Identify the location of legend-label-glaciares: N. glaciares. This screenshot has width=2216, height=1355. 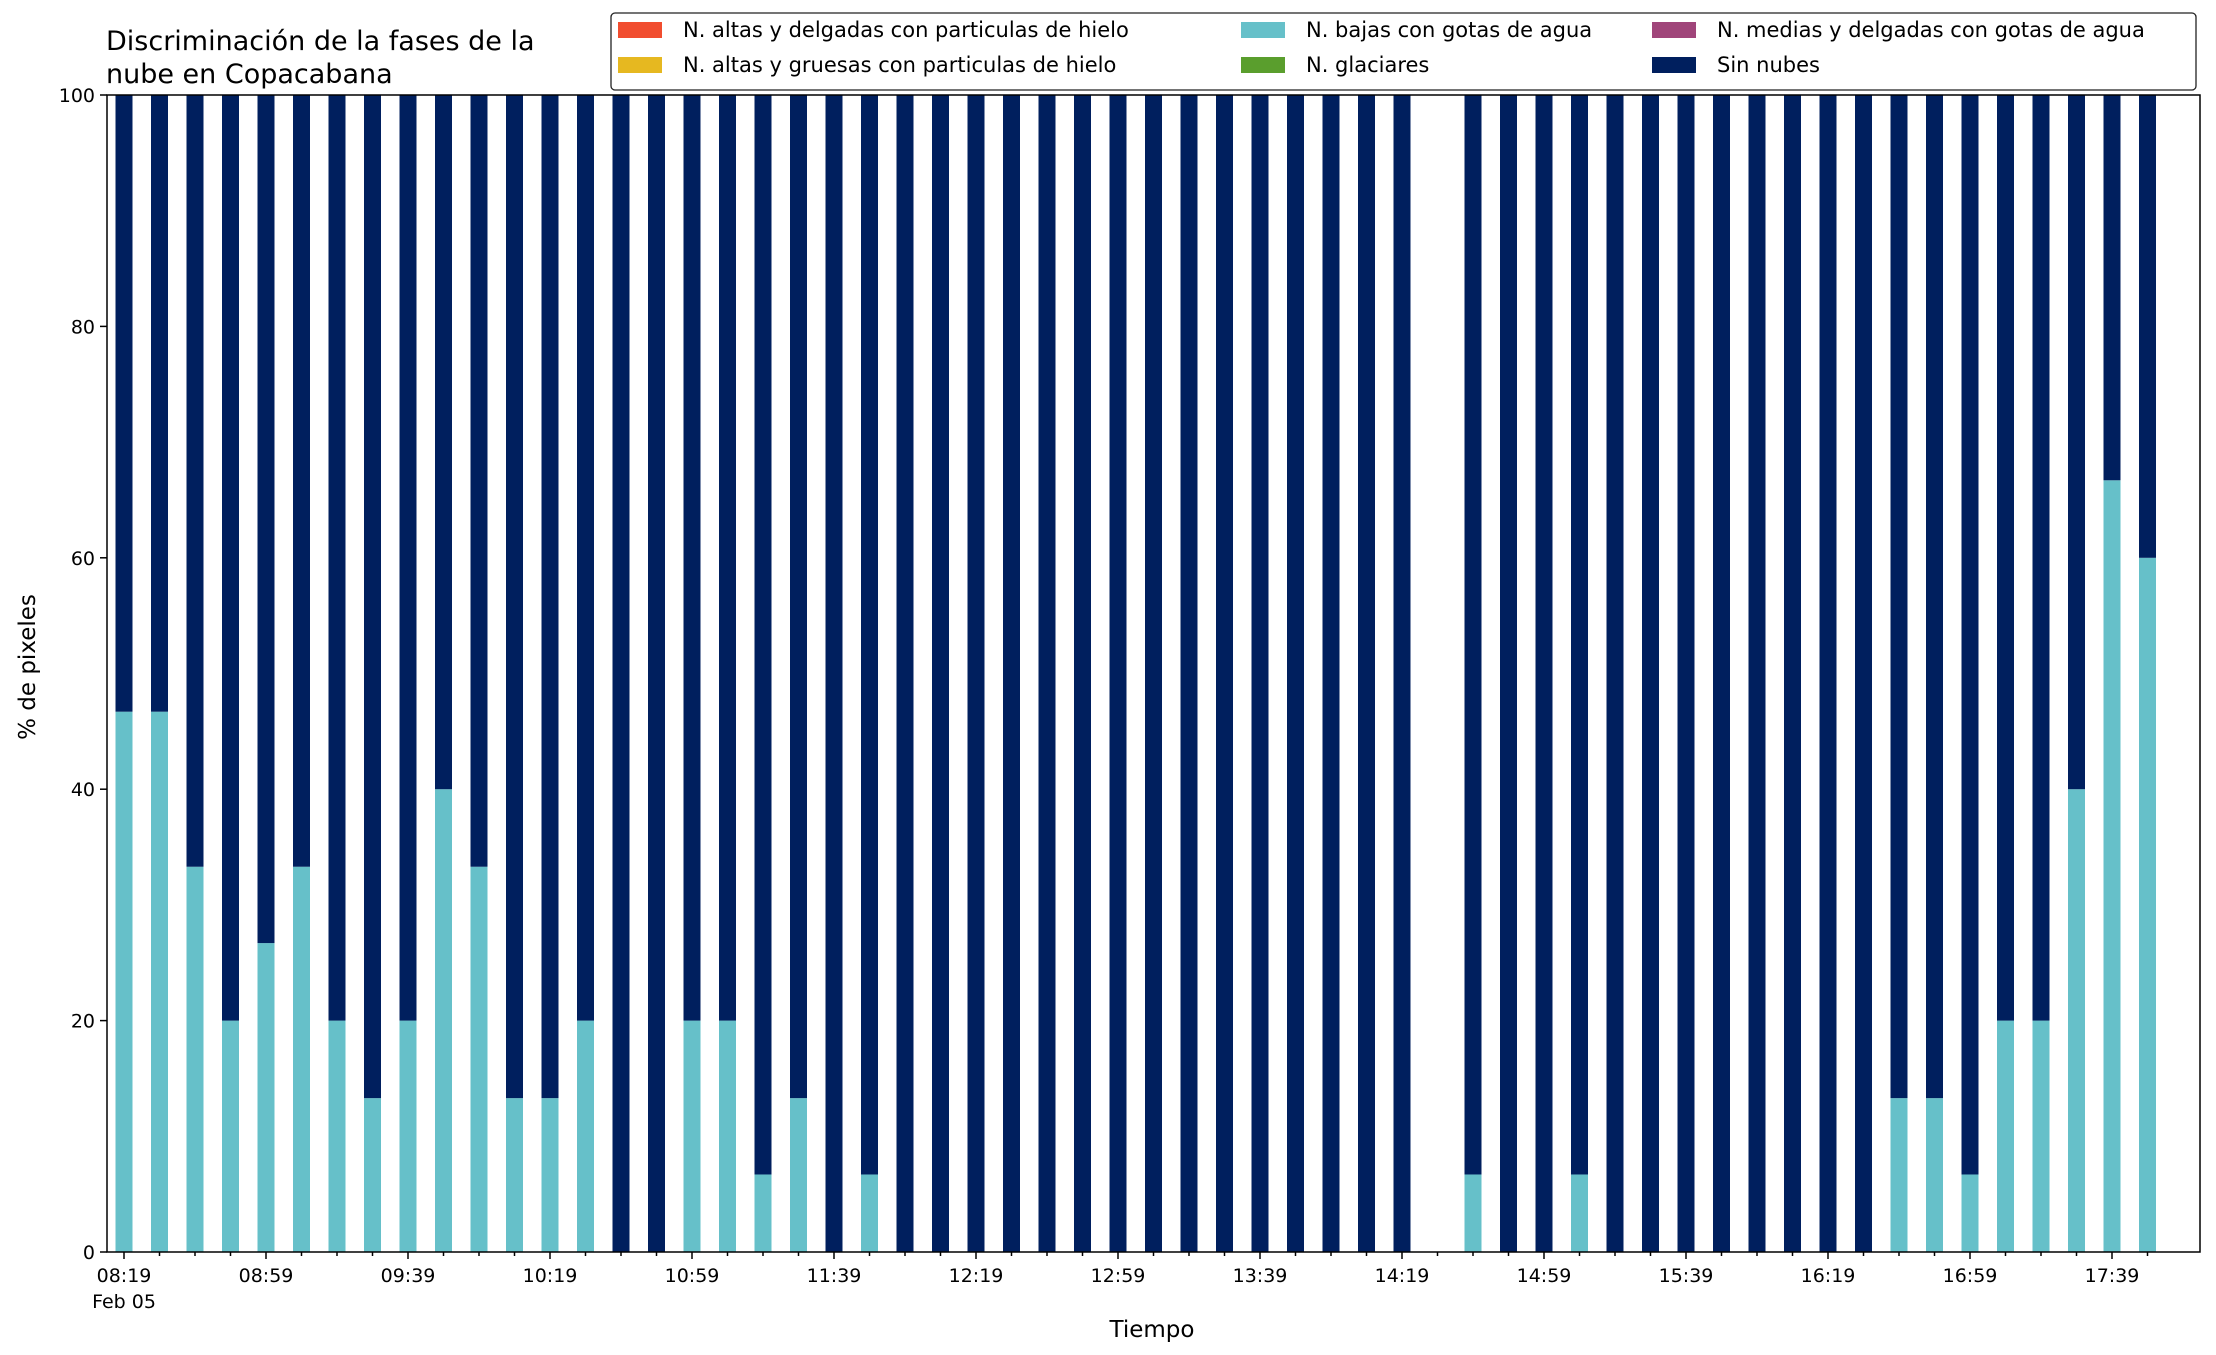
(1367, 65).